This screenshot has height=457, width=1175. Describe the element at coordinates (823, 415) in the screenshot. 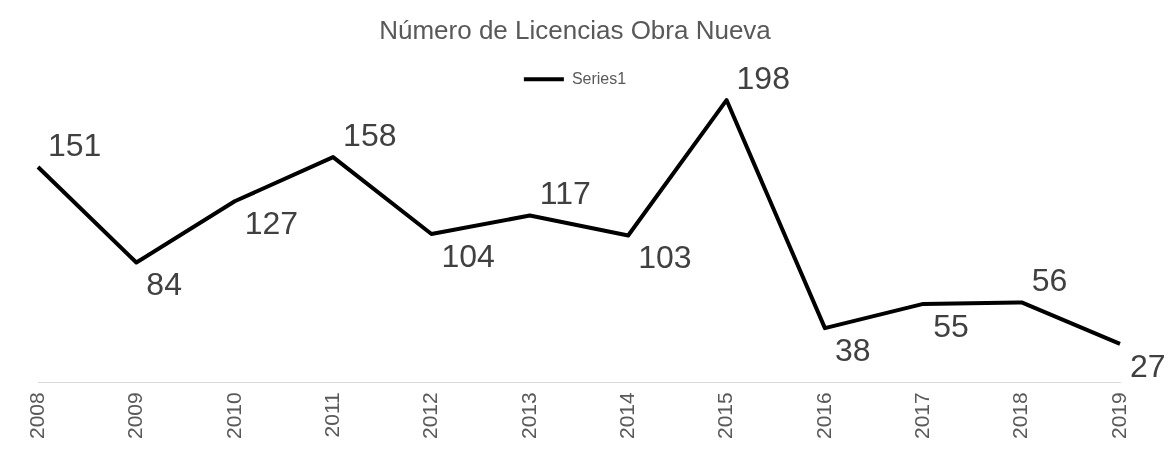

I see `x-tick-label: 2016` at that location.